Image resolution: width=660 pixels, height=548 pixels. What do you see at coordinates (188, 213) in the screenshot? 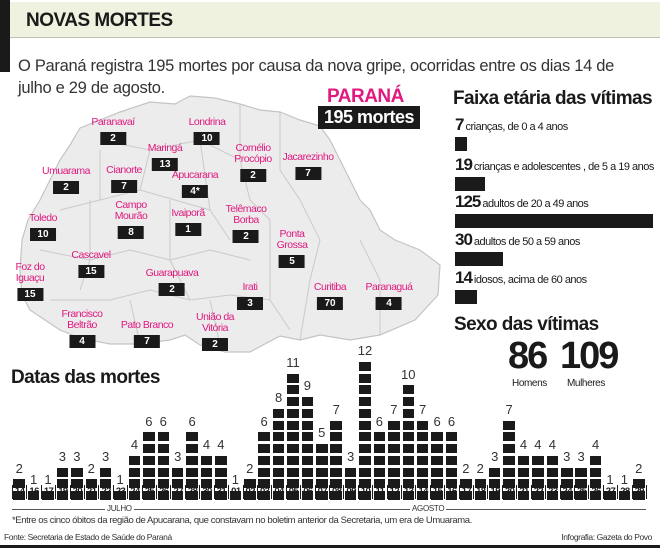
I see `region-name: Ivaiporã` at bounding box center [188, 213].